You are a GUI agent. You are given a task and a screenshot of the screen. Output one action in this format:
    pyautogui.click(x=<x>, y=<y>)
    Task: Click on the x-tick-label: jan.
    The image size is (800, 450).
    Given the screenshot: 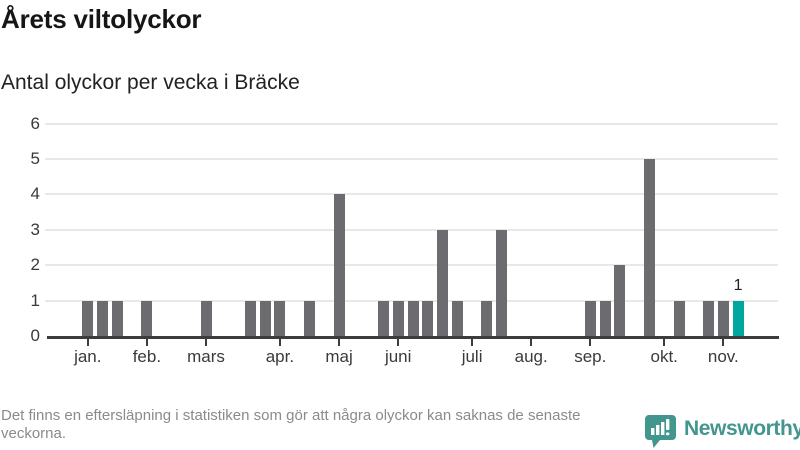 What is the action you would take?
    pyautogui.click(x=88, y=356)
    